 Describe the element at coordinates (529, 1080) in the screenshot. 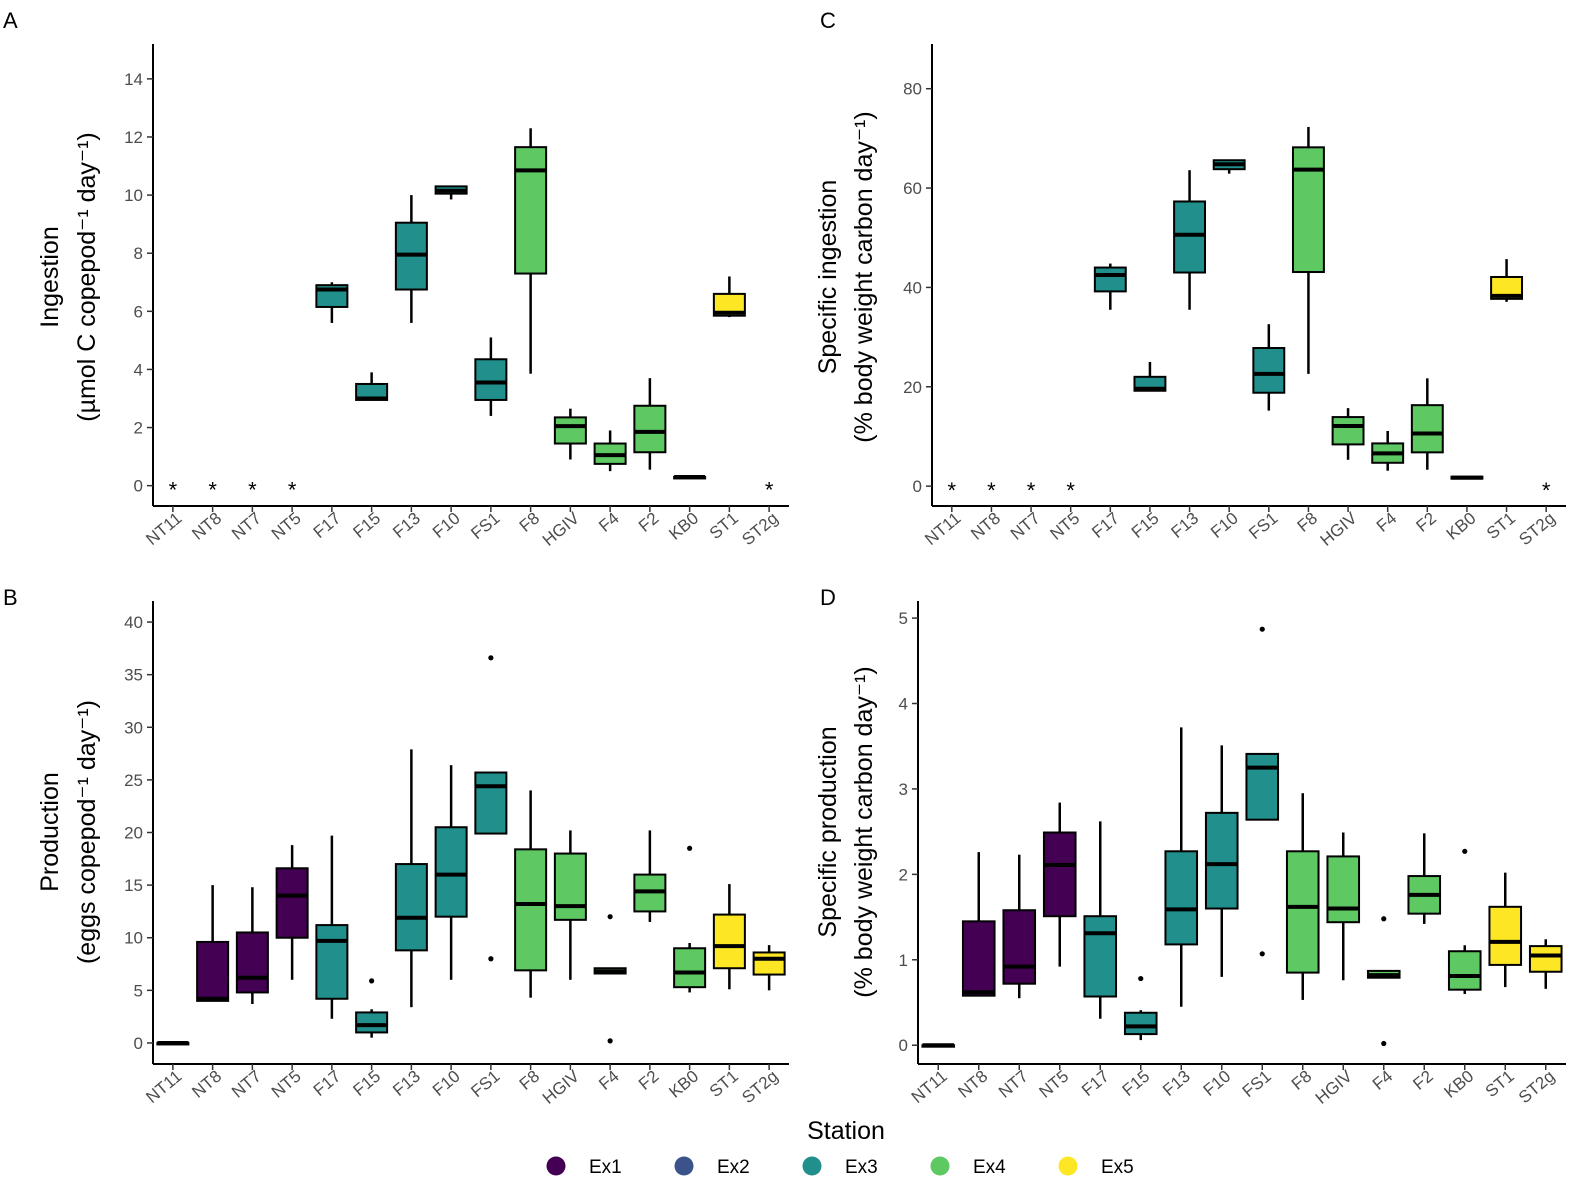

I see `panel-b-xtick-label: F8` at that location.